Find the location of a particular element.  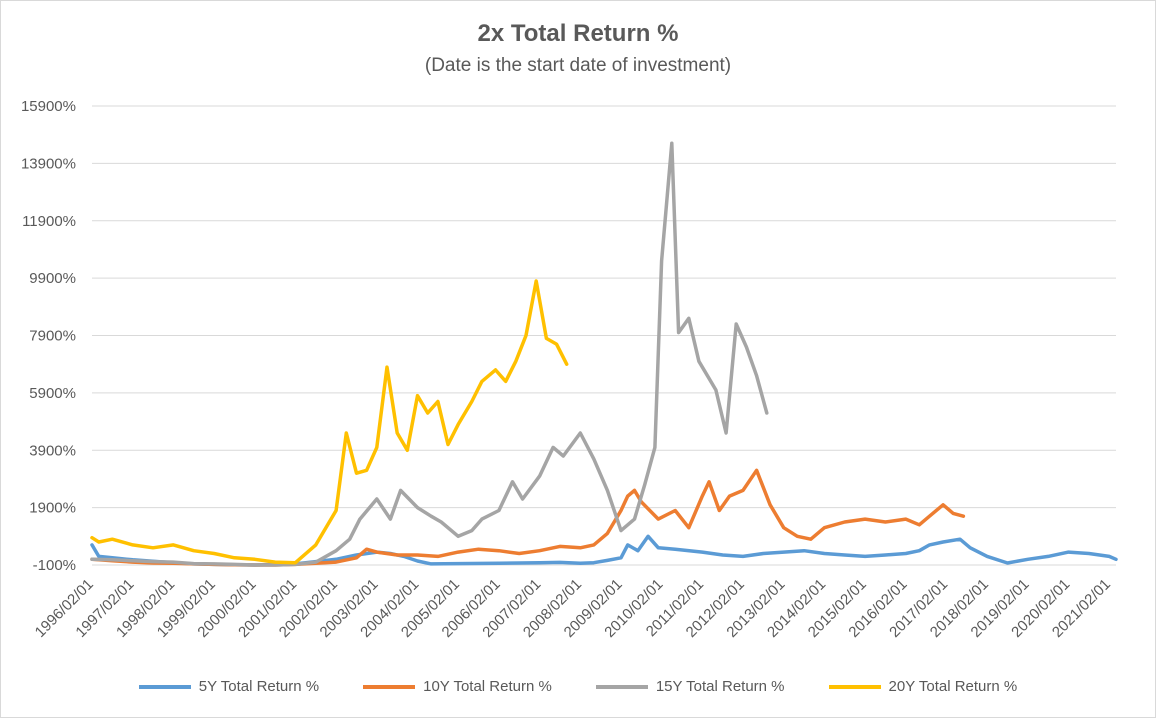

y-tick-label: 5900% is located at coordinates (52, 393).